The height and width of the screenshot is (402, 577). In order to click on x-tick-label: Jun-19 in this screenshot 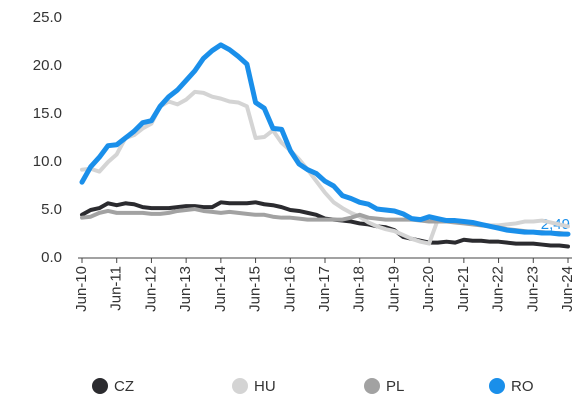, I will do `click(393, 289)`.